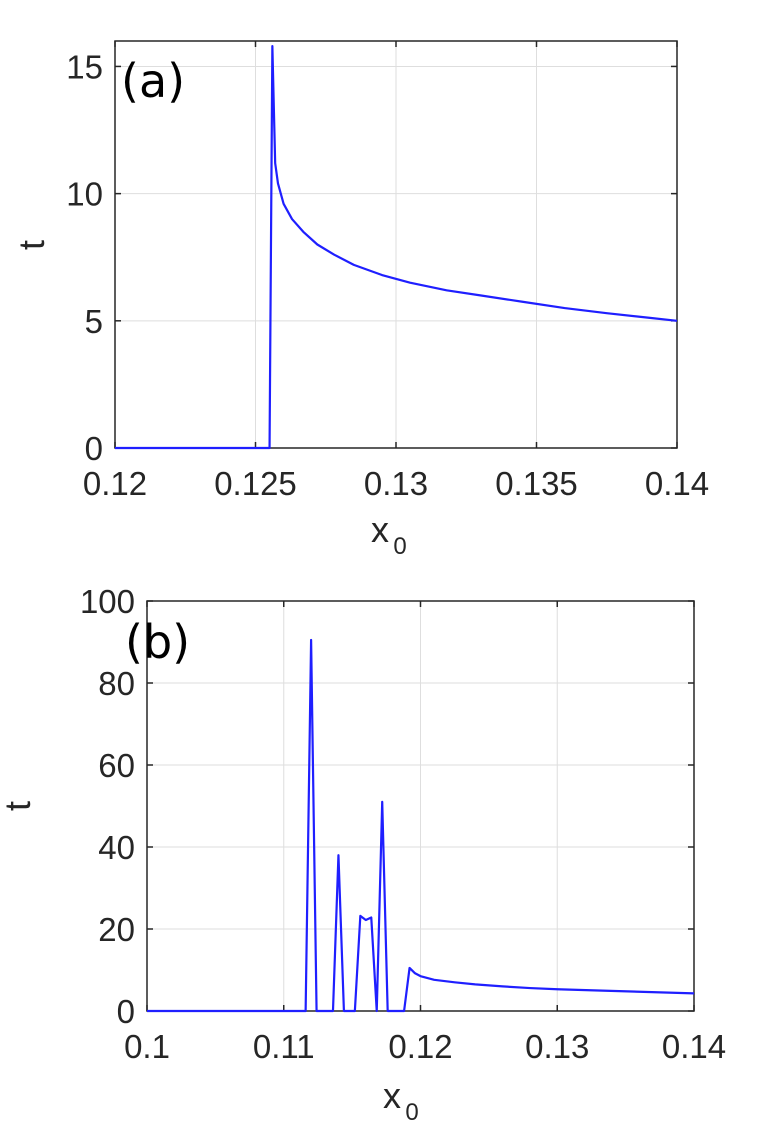 The image size is (767, 1134). I want to click on y-tick-label: 10, so click(84, 194).